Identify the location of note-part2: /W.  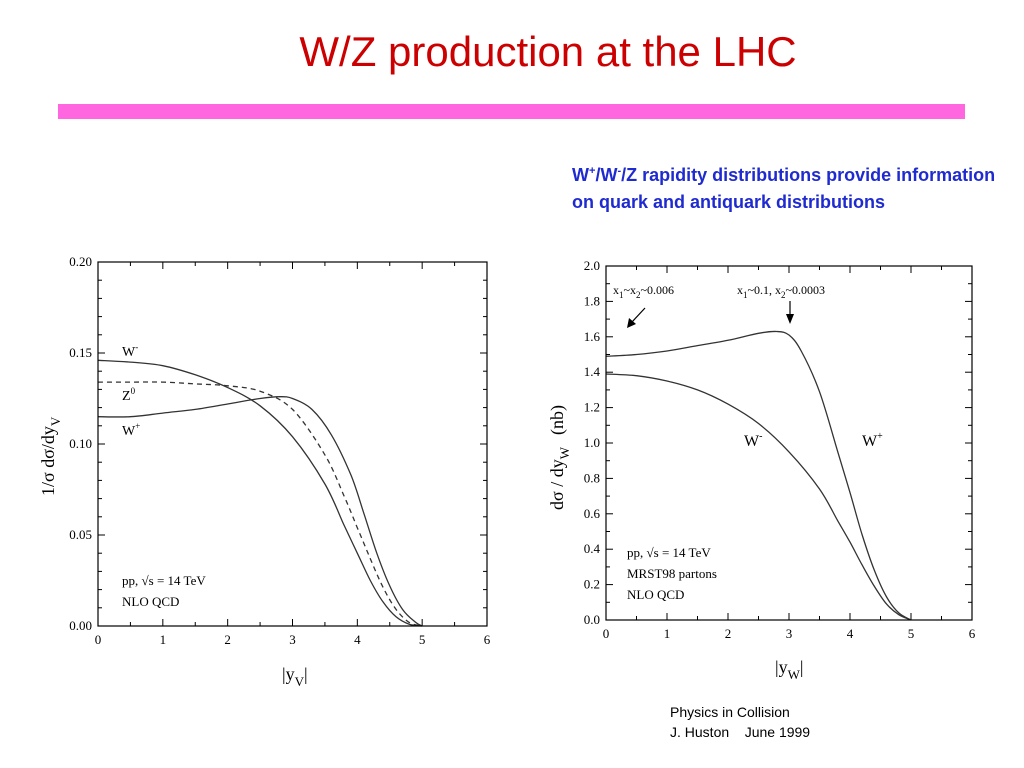
(606, 175).